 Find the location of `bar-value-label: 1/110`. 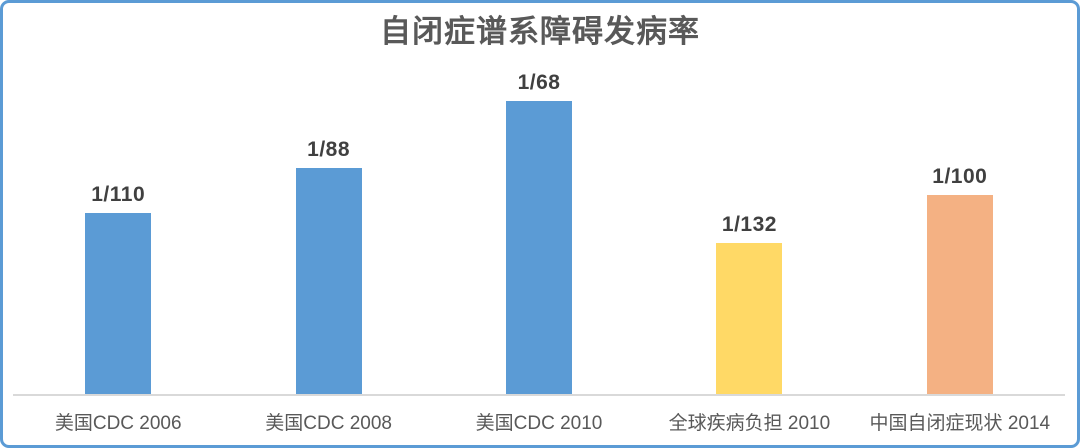

bar-value-label: 1/110 is located at coordinates (118, 194).